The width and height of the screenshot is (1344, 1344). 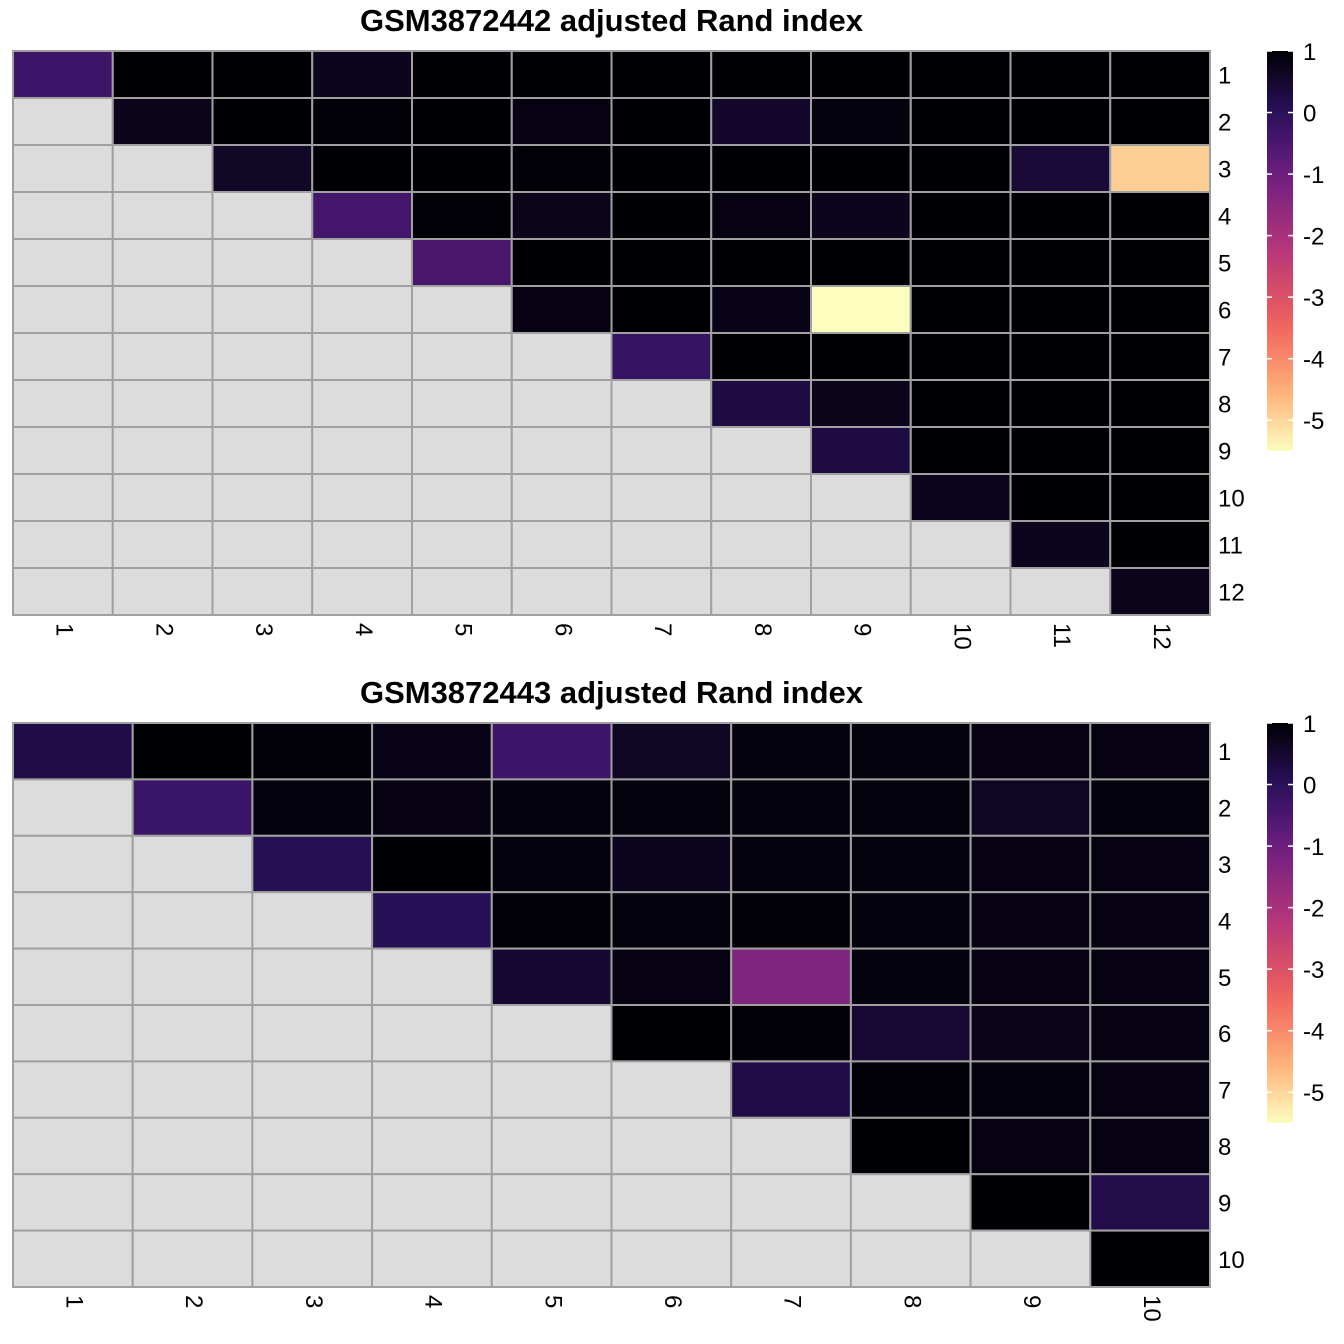 I want to click on row-label: 7, so click(x=1224, y=358).